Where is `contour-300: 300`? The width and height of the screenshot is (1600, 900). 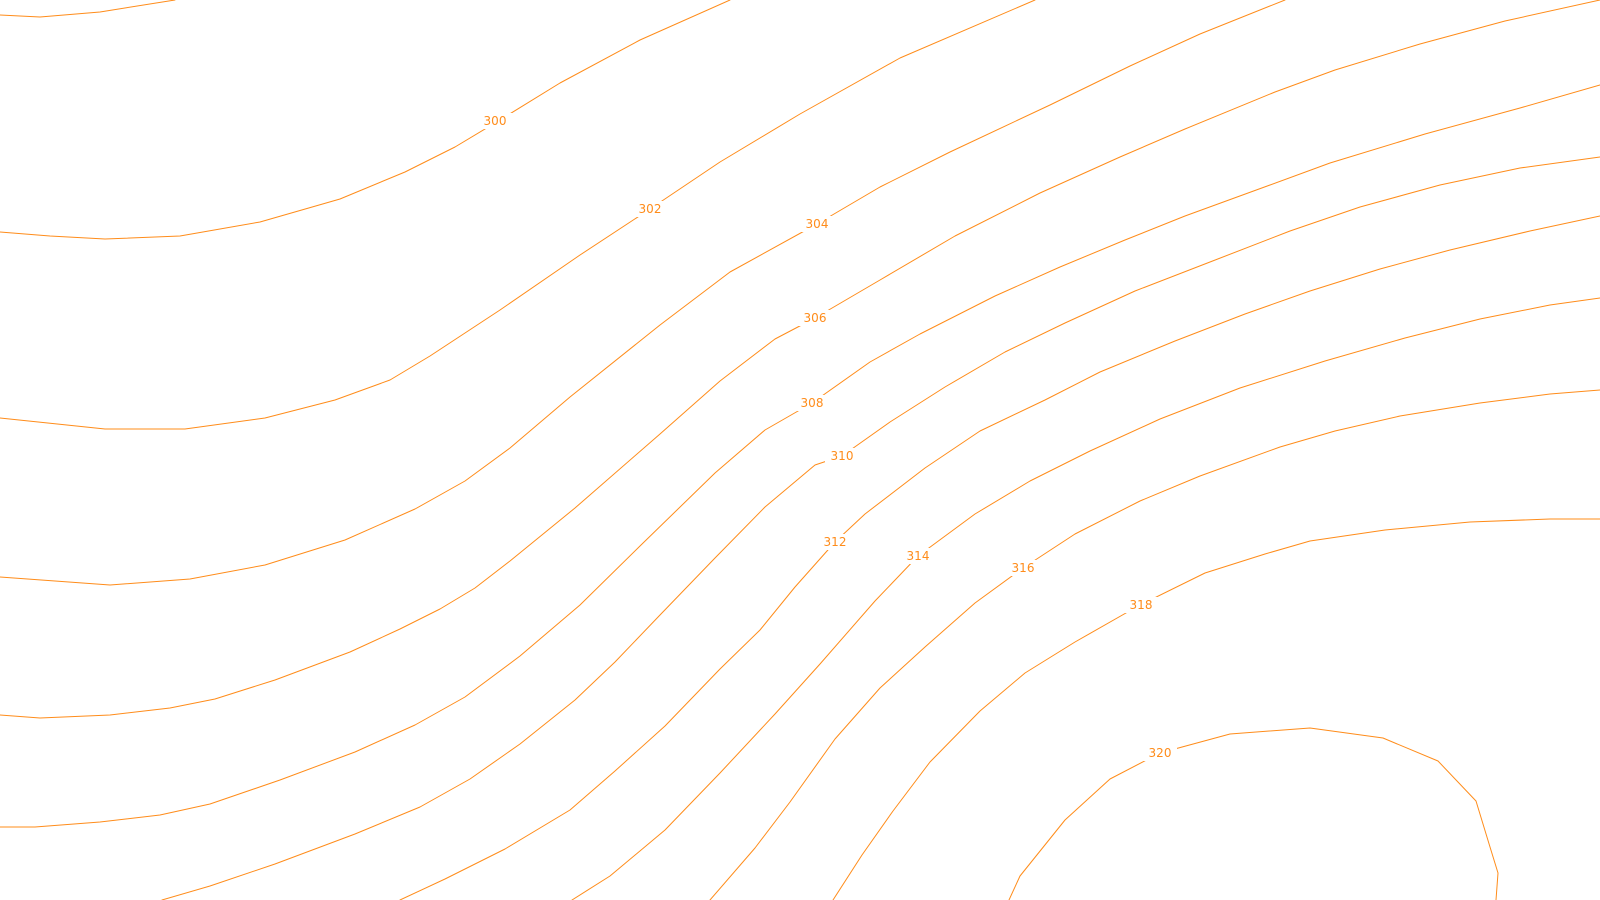
contour-300: 300 is located at coordinates (365, 120).